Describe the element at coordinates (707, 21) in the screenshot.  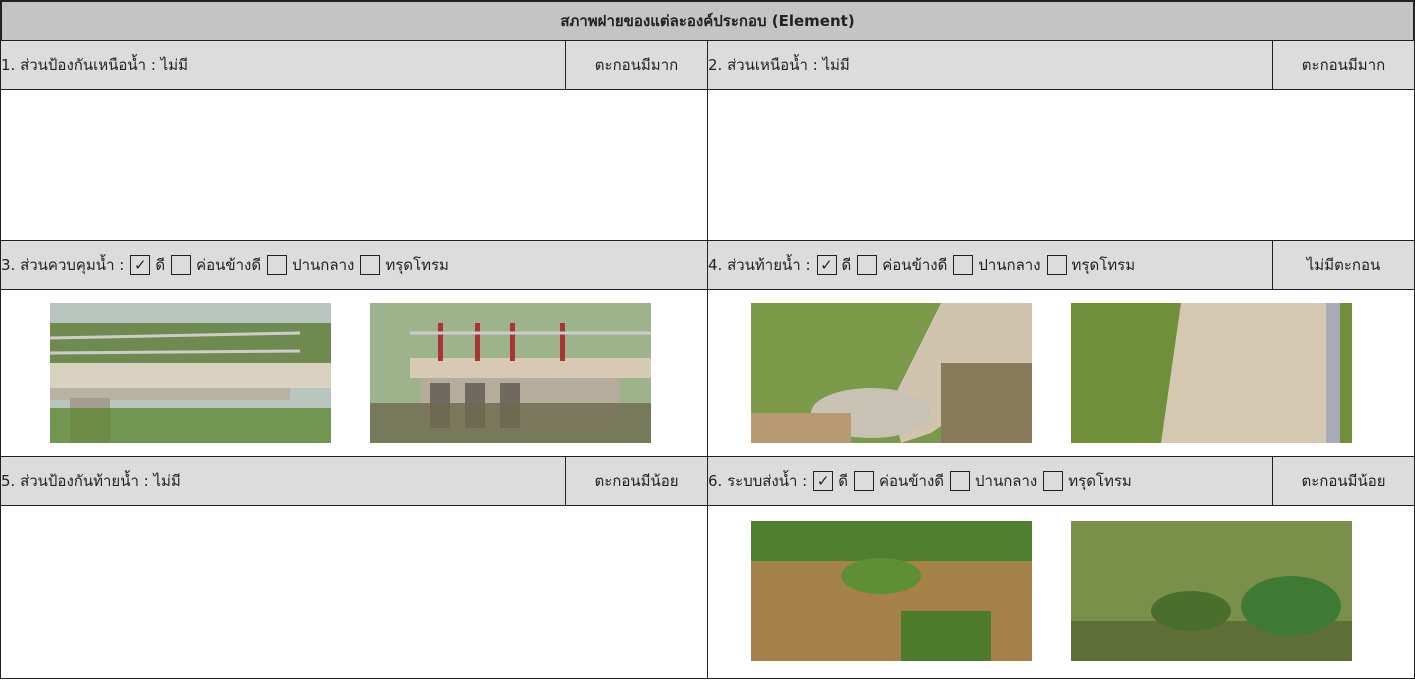
I see `form-title: สภาพฝายของแต่ละองค์ประกอบ (Element)` at that location.